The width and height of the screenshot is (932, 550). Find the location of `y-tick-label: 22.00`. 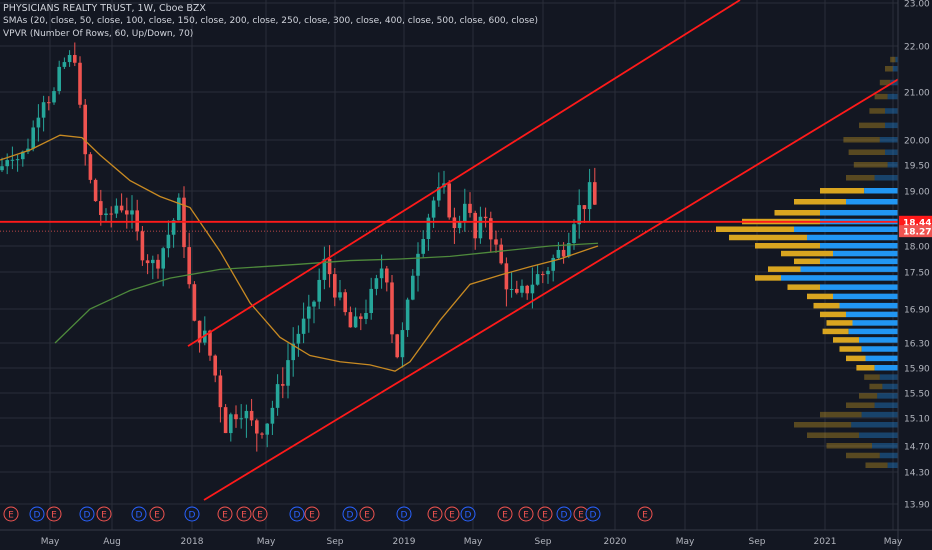

y-tick-label: 22.00 is located at coordinates (917, 48).